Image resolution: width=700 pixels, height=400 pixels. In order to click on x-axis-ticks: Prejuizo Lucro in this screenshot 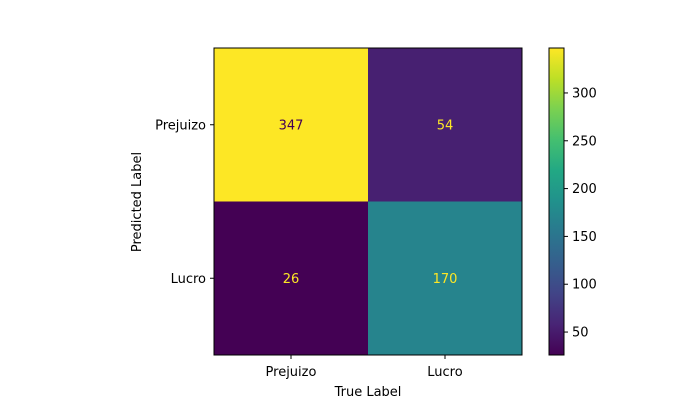, I will do `click(364, 367)`.